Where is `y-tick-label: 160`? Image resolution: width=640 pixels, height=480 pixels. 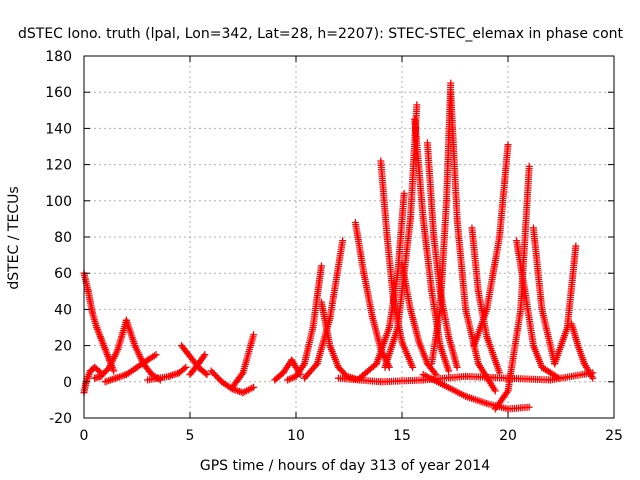
y-tick-label: 160 is located at coordinates (58, 93).